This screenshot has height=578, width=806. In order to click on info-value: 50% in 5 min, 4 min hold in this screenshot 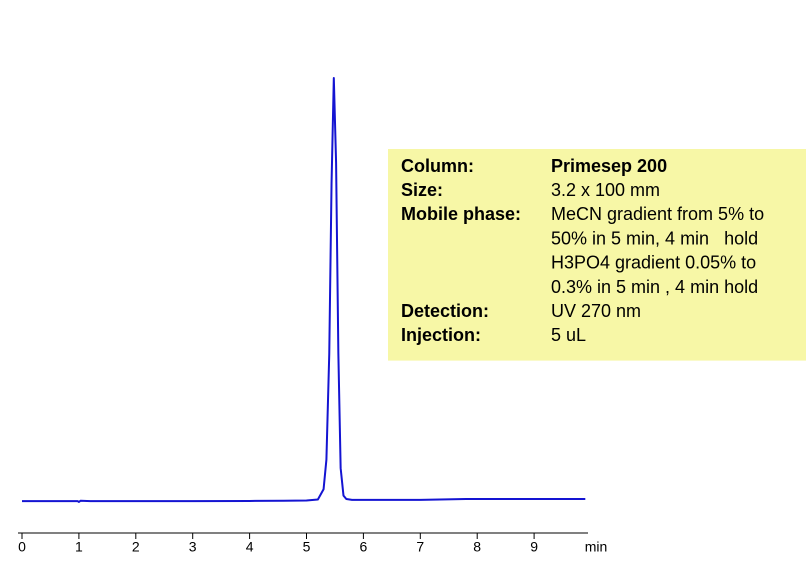, I will do `click(654, 238)`.